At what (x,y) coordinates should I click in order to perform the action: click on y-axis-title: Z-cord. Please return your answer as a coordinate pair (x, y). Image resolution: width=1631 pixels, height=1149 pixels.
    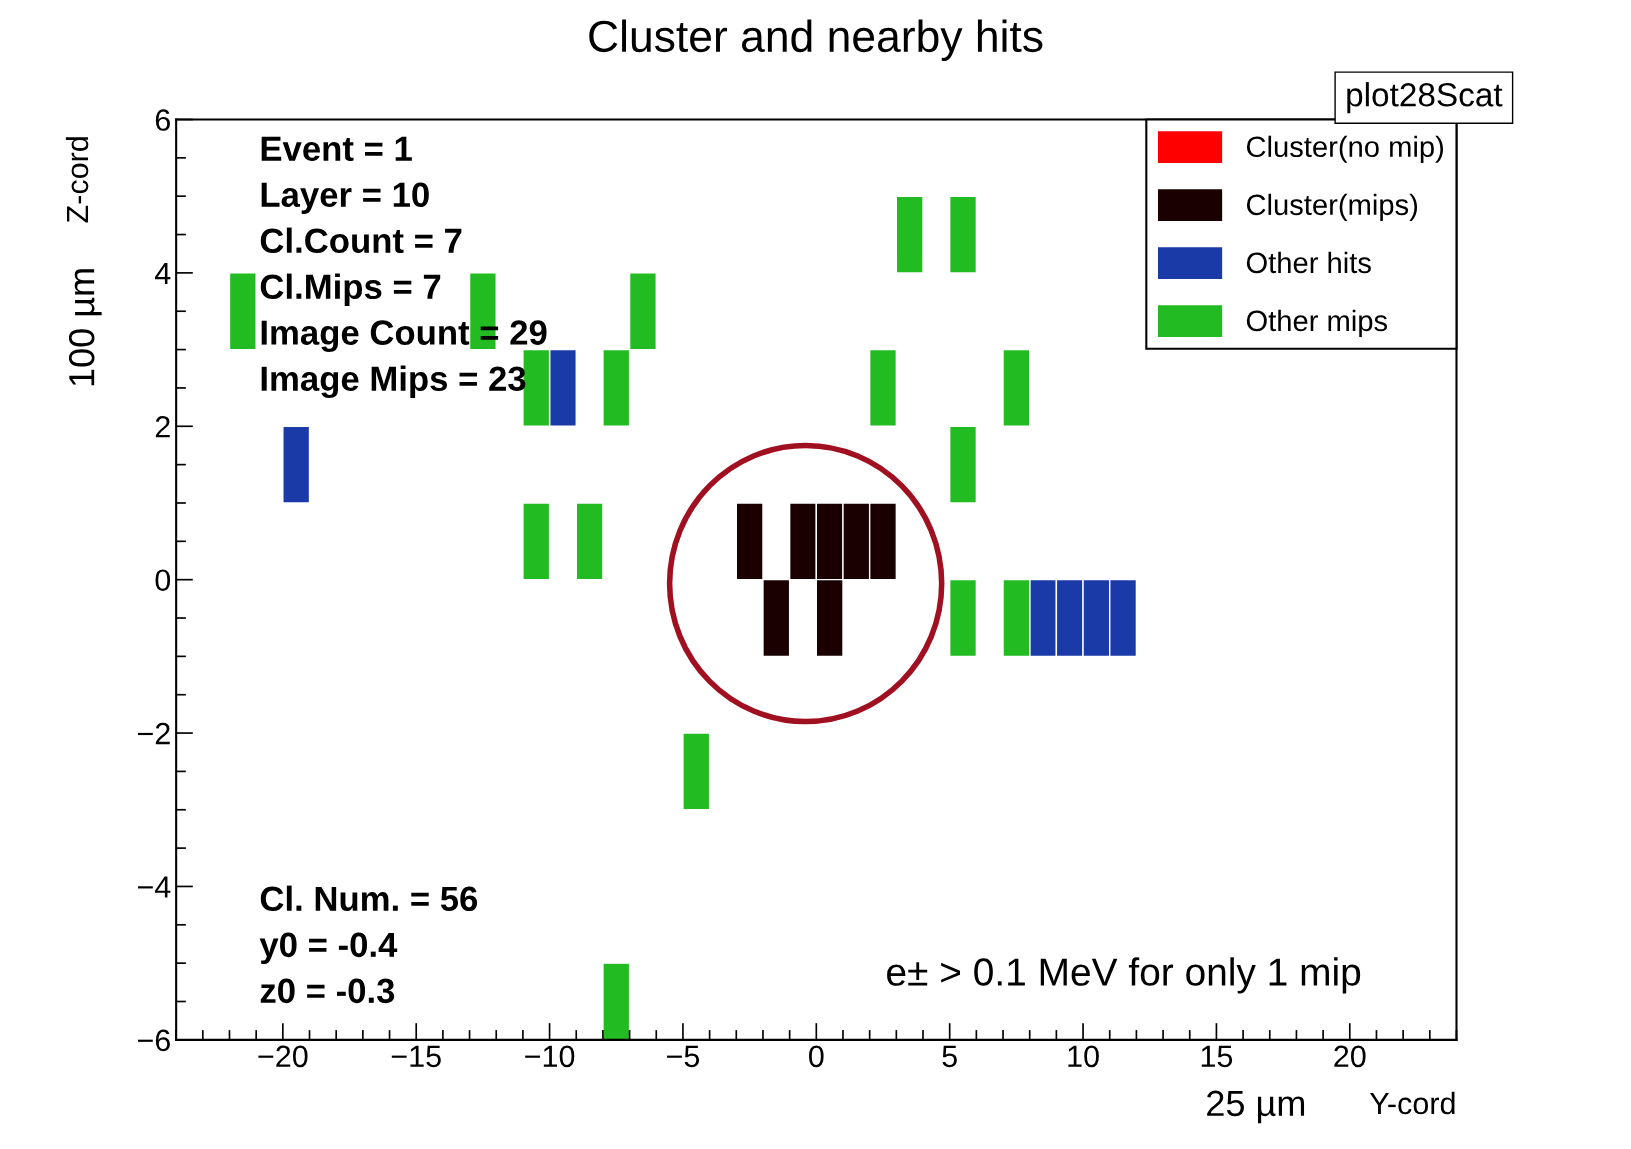
    Looking at the image, I should click on (77, 180).